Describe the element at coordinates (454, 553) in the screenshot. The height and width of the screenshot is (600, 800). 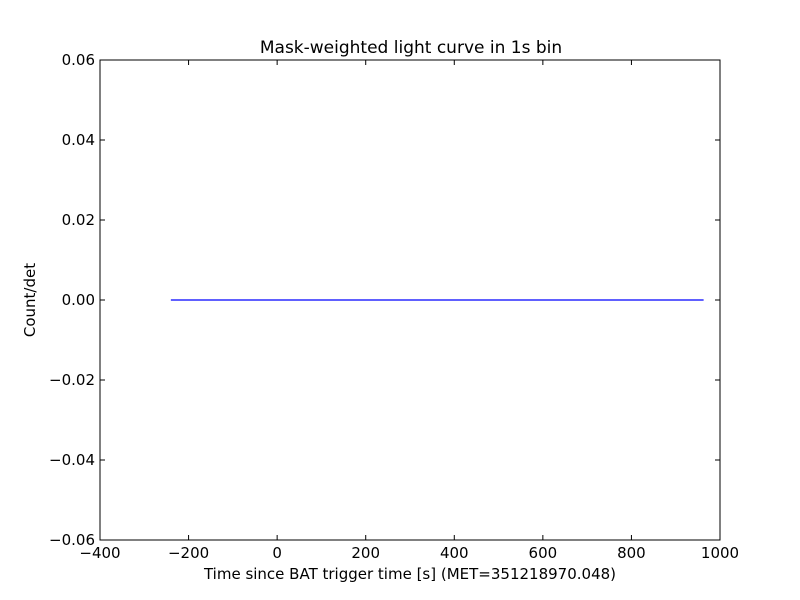
I see `x-tick-label: 400` at that location.